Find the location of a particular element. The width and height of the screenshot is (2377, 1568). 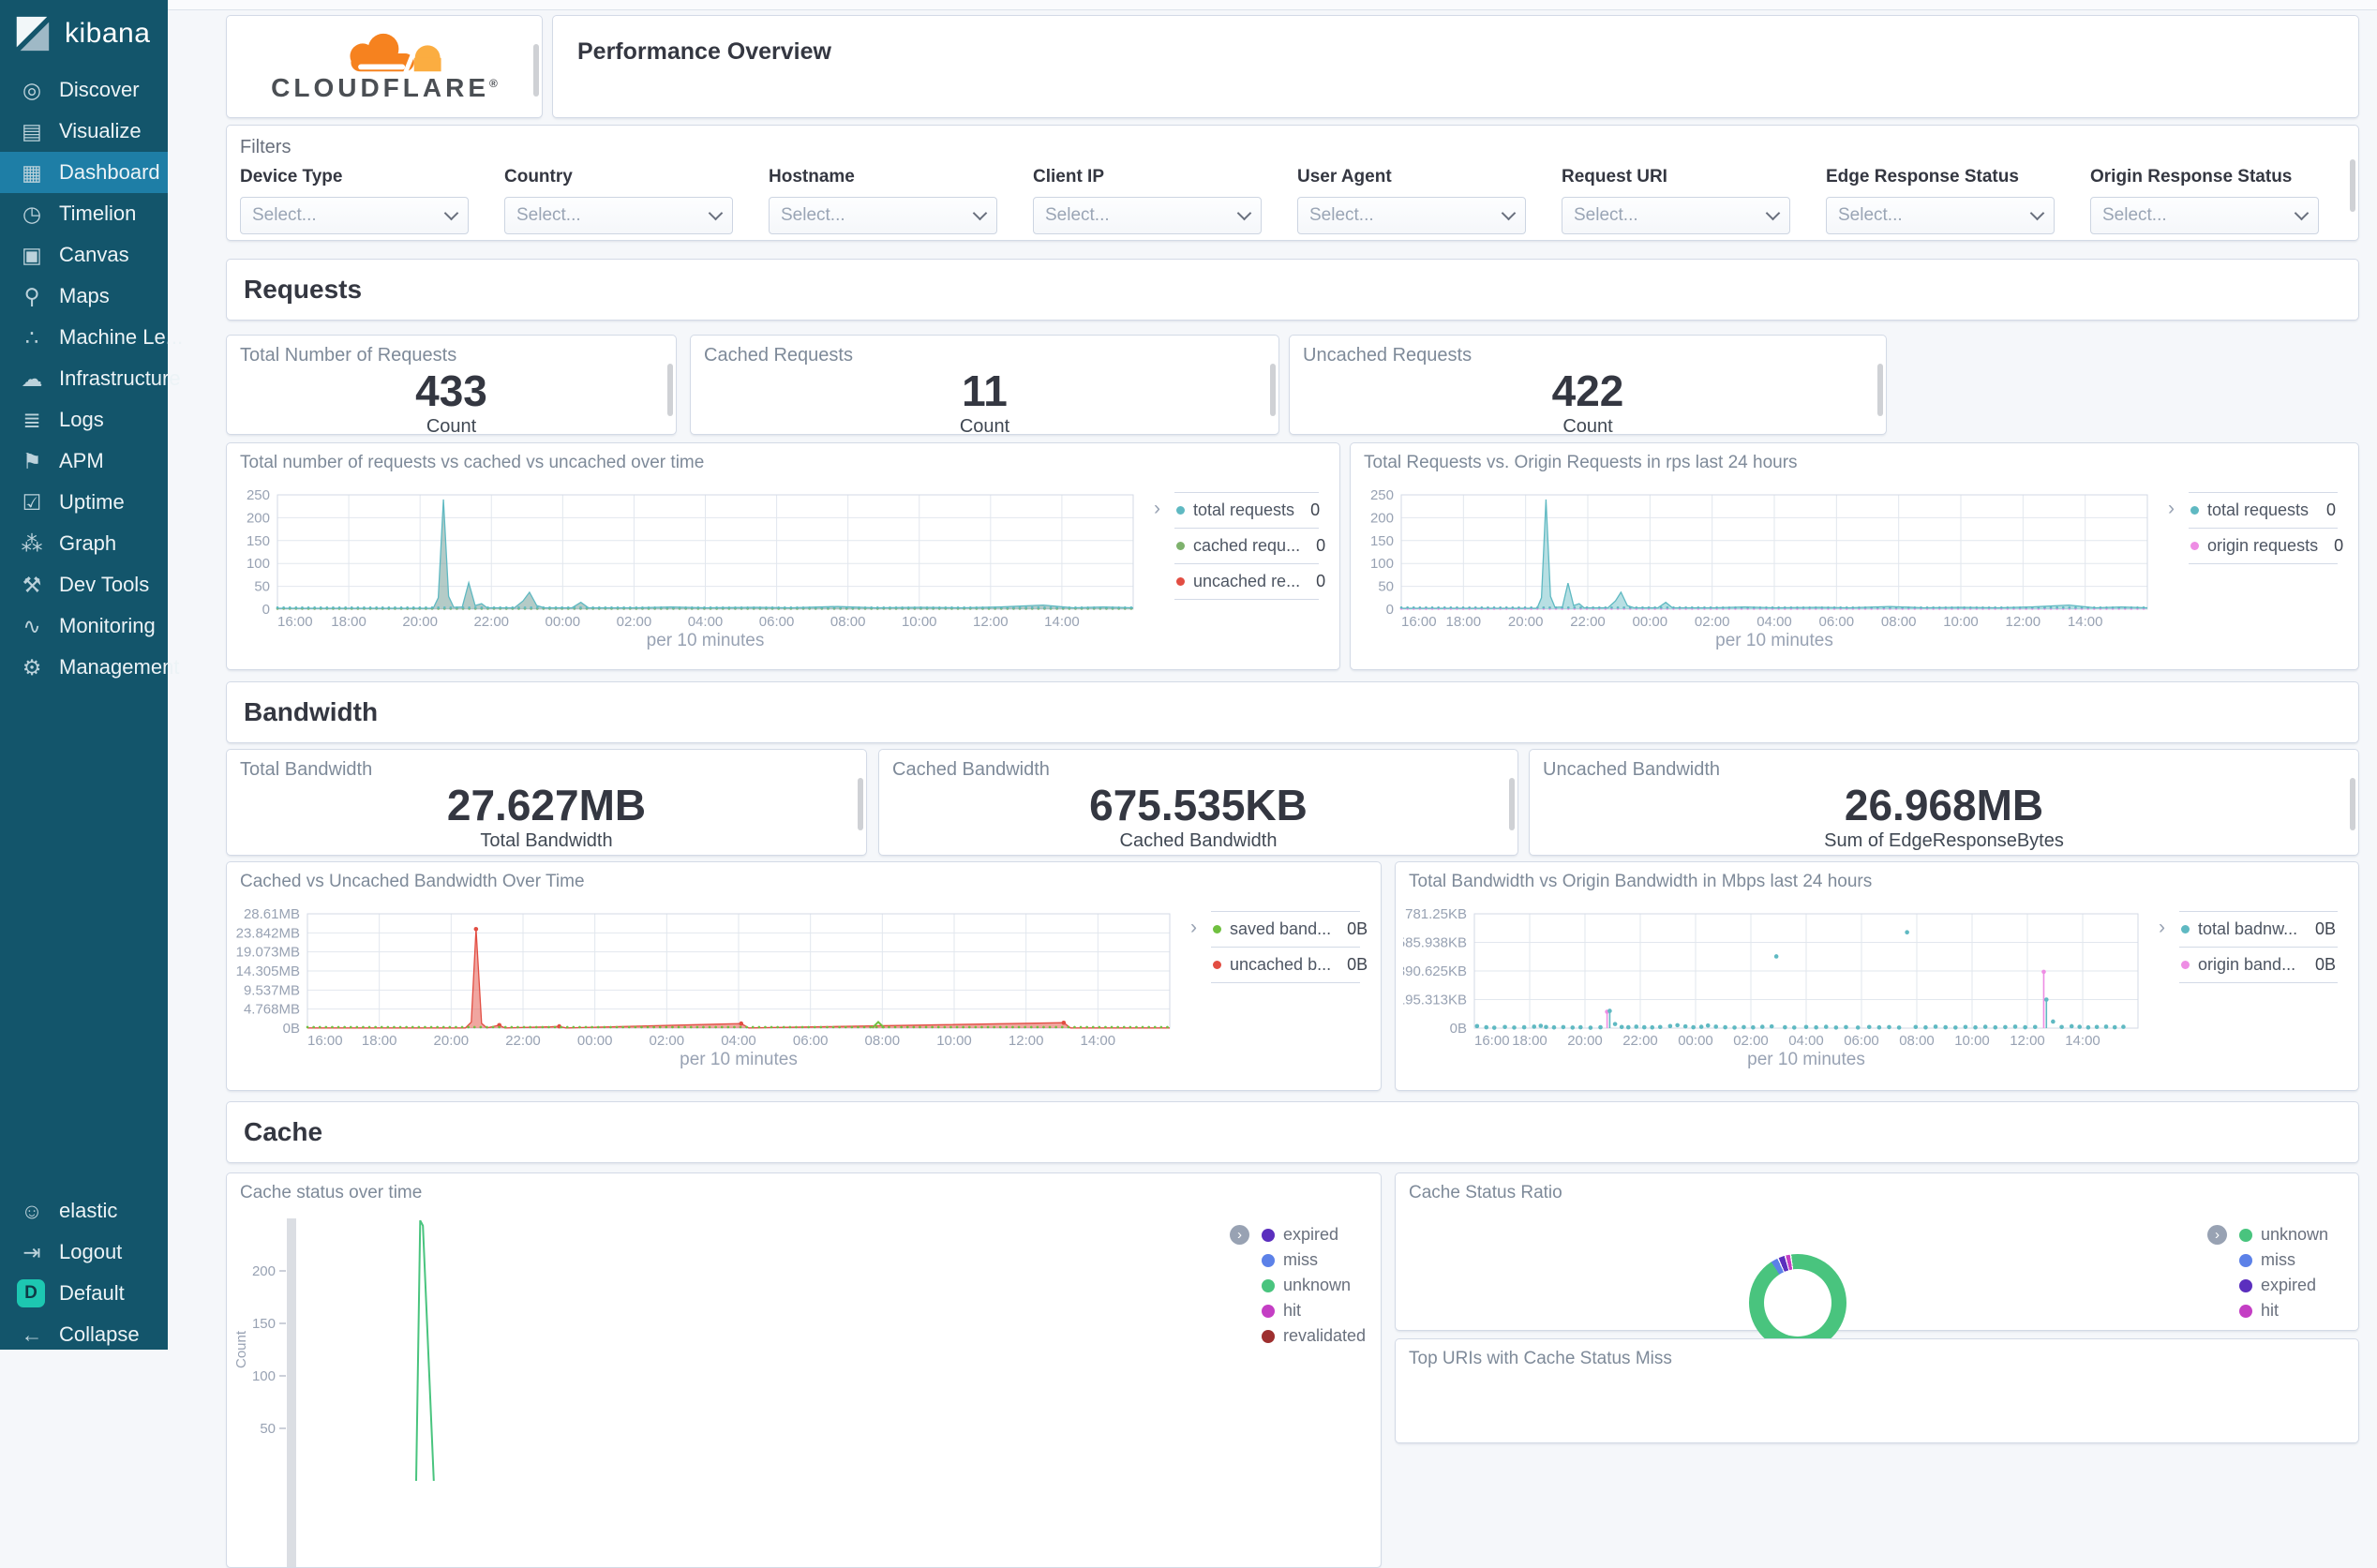

sidebar-item-logout: ⇥ Logout is located at coordinates (84, 1252).